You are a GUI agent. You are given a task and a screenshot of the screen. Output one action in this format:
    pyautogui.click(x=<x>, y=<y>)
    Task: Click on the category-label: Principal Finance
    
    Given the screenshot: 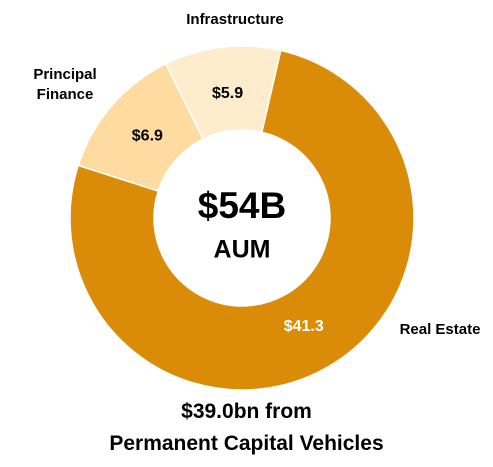 What is the action you would take?
    pyautogui.click(x=65, y=84)
    